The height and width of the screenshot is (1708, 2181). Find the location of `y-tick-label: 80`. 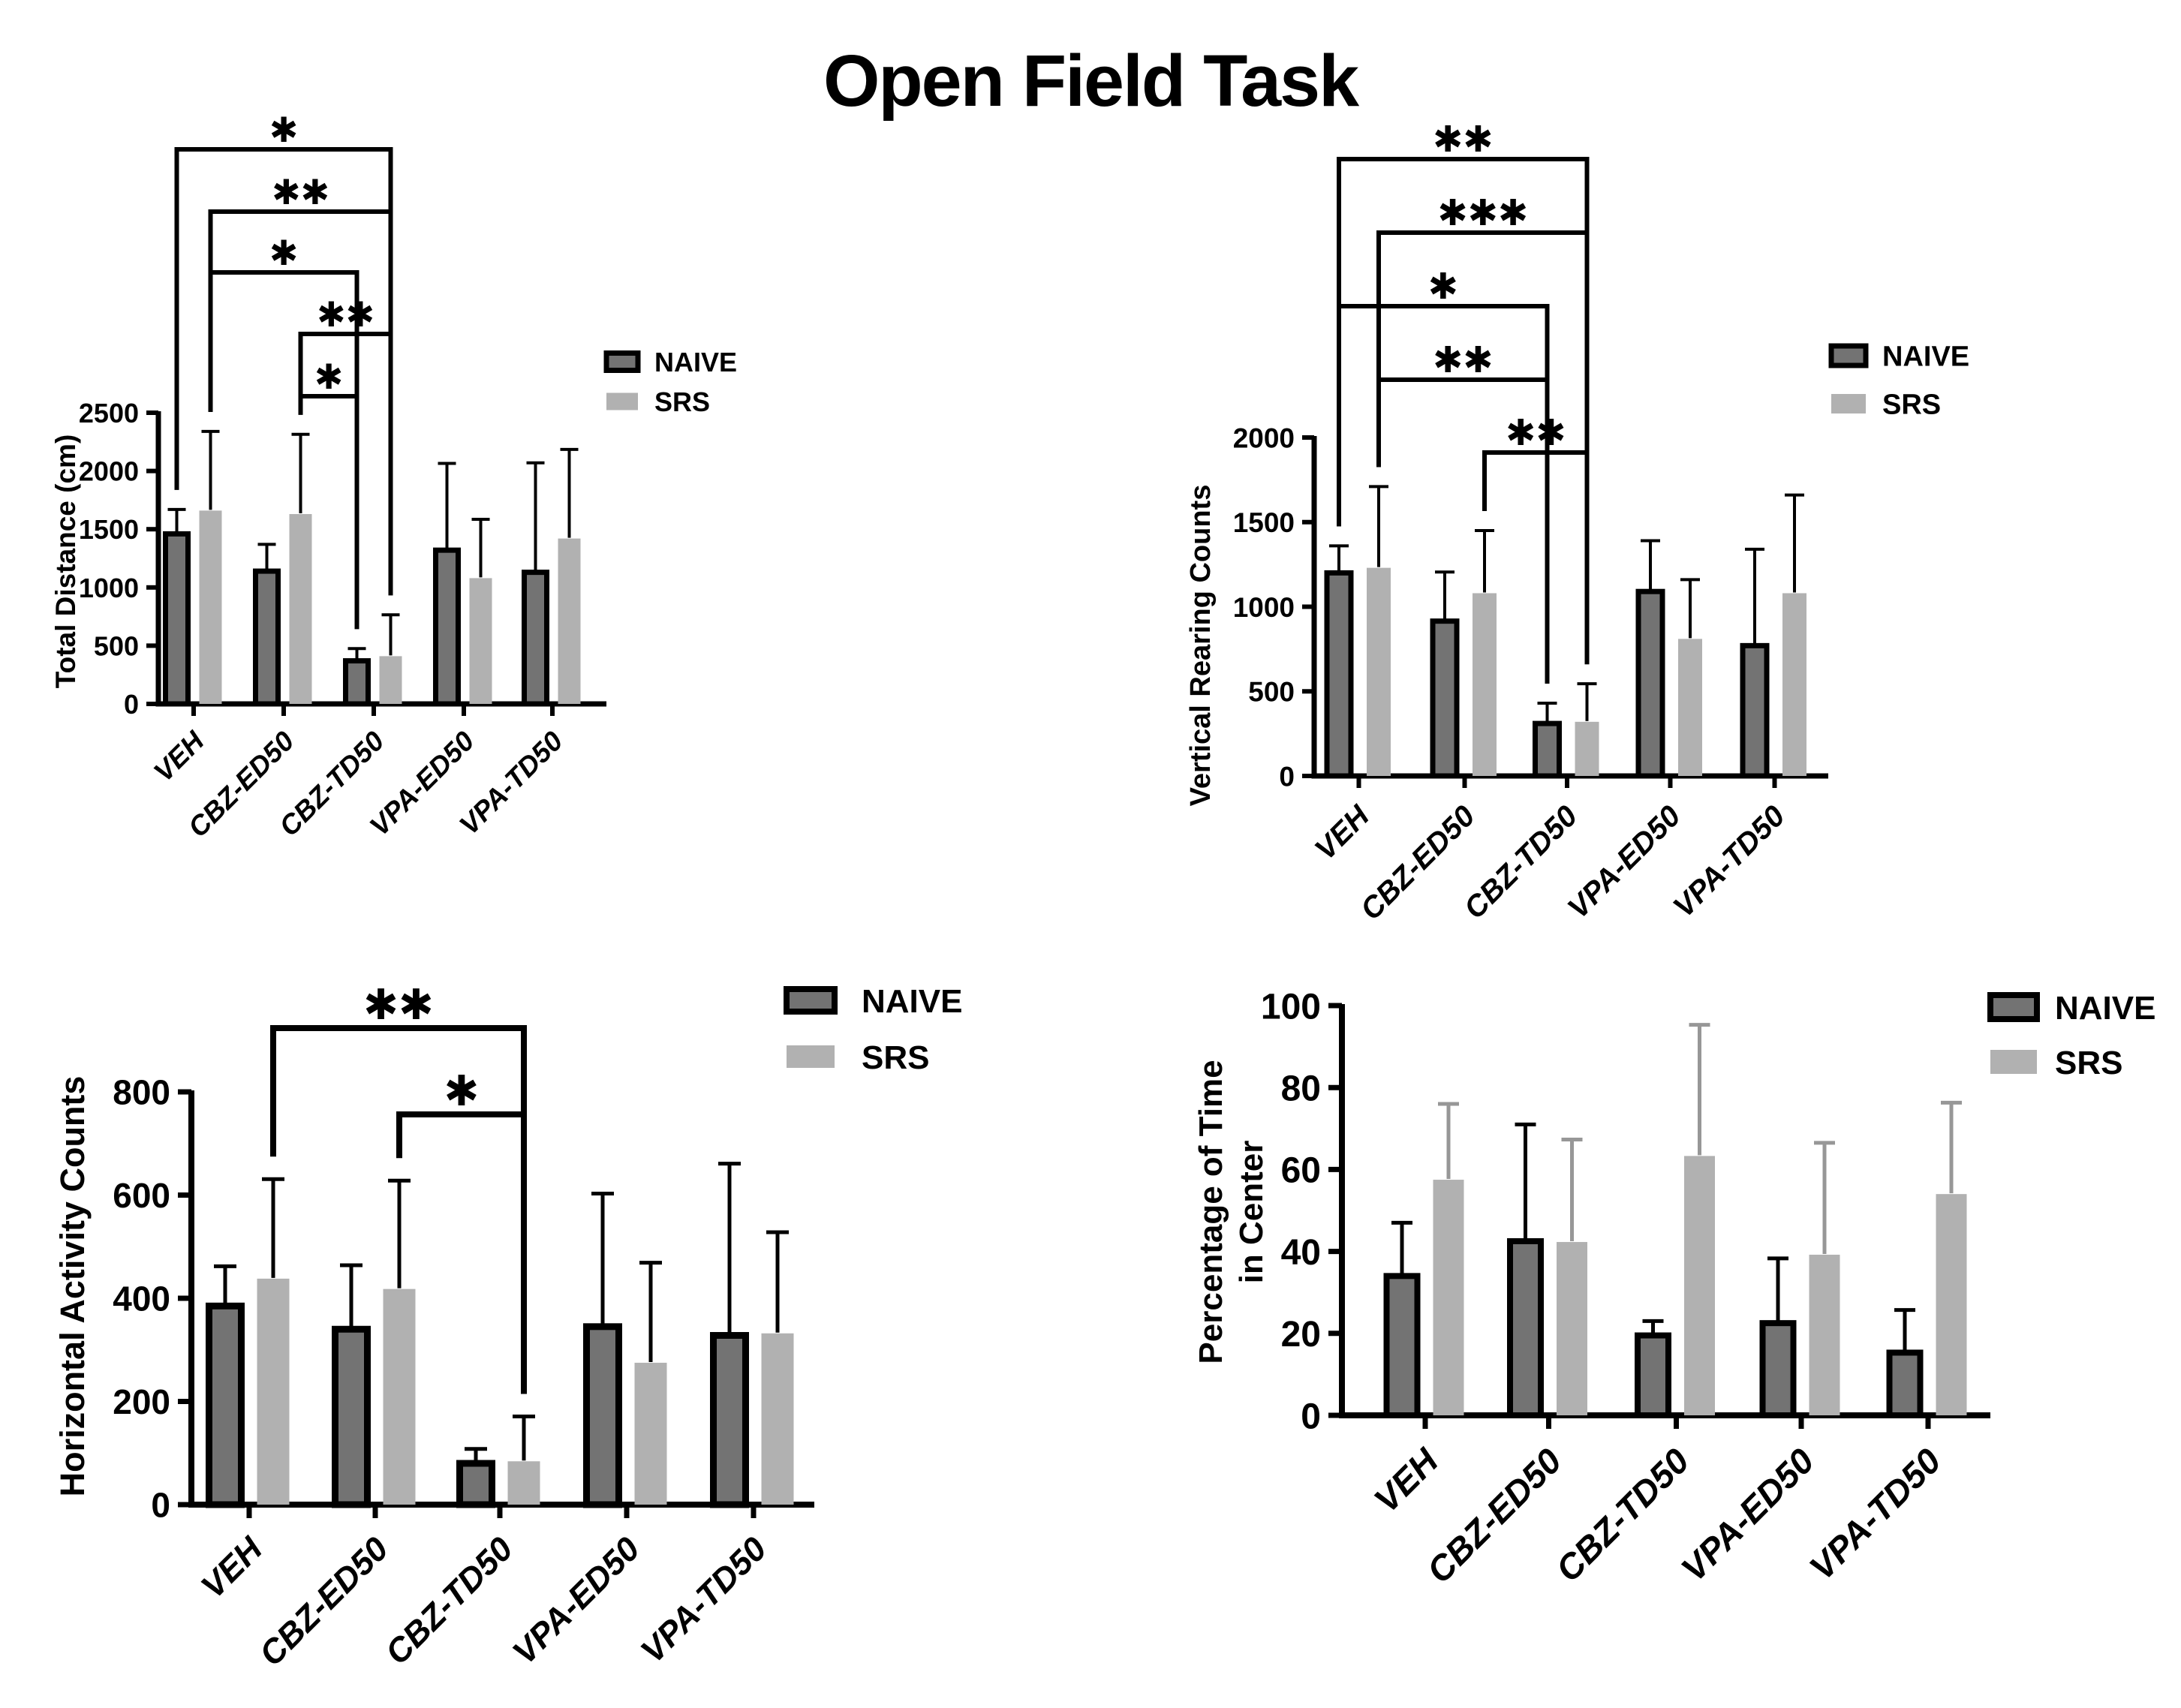

y-tick-label: 80 is located at coordinates (1301, 1088).